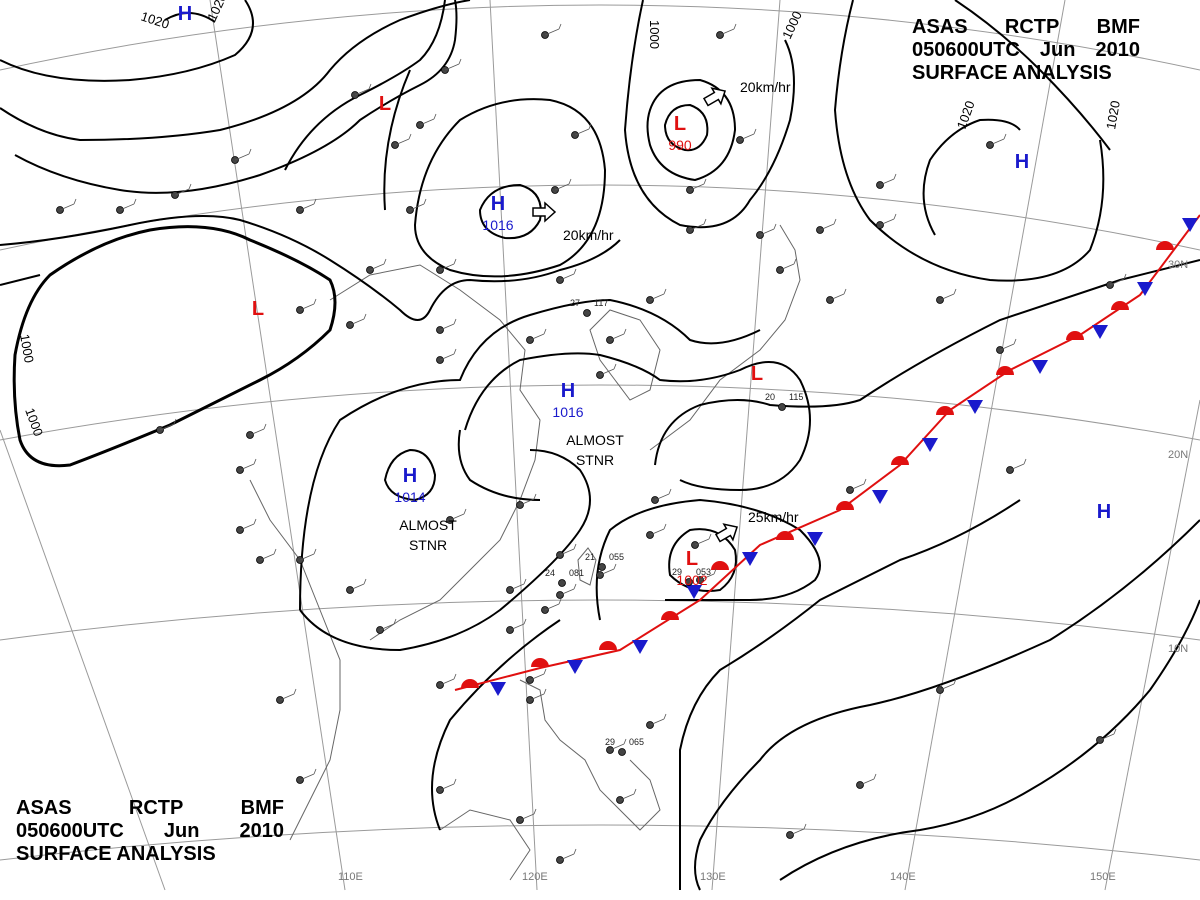 The width and height of the screenshot is (1200, 900). Describe the element at coordinates (746, 93) in the screenshot. I see `motion-vector: 20km/hr` at that location.